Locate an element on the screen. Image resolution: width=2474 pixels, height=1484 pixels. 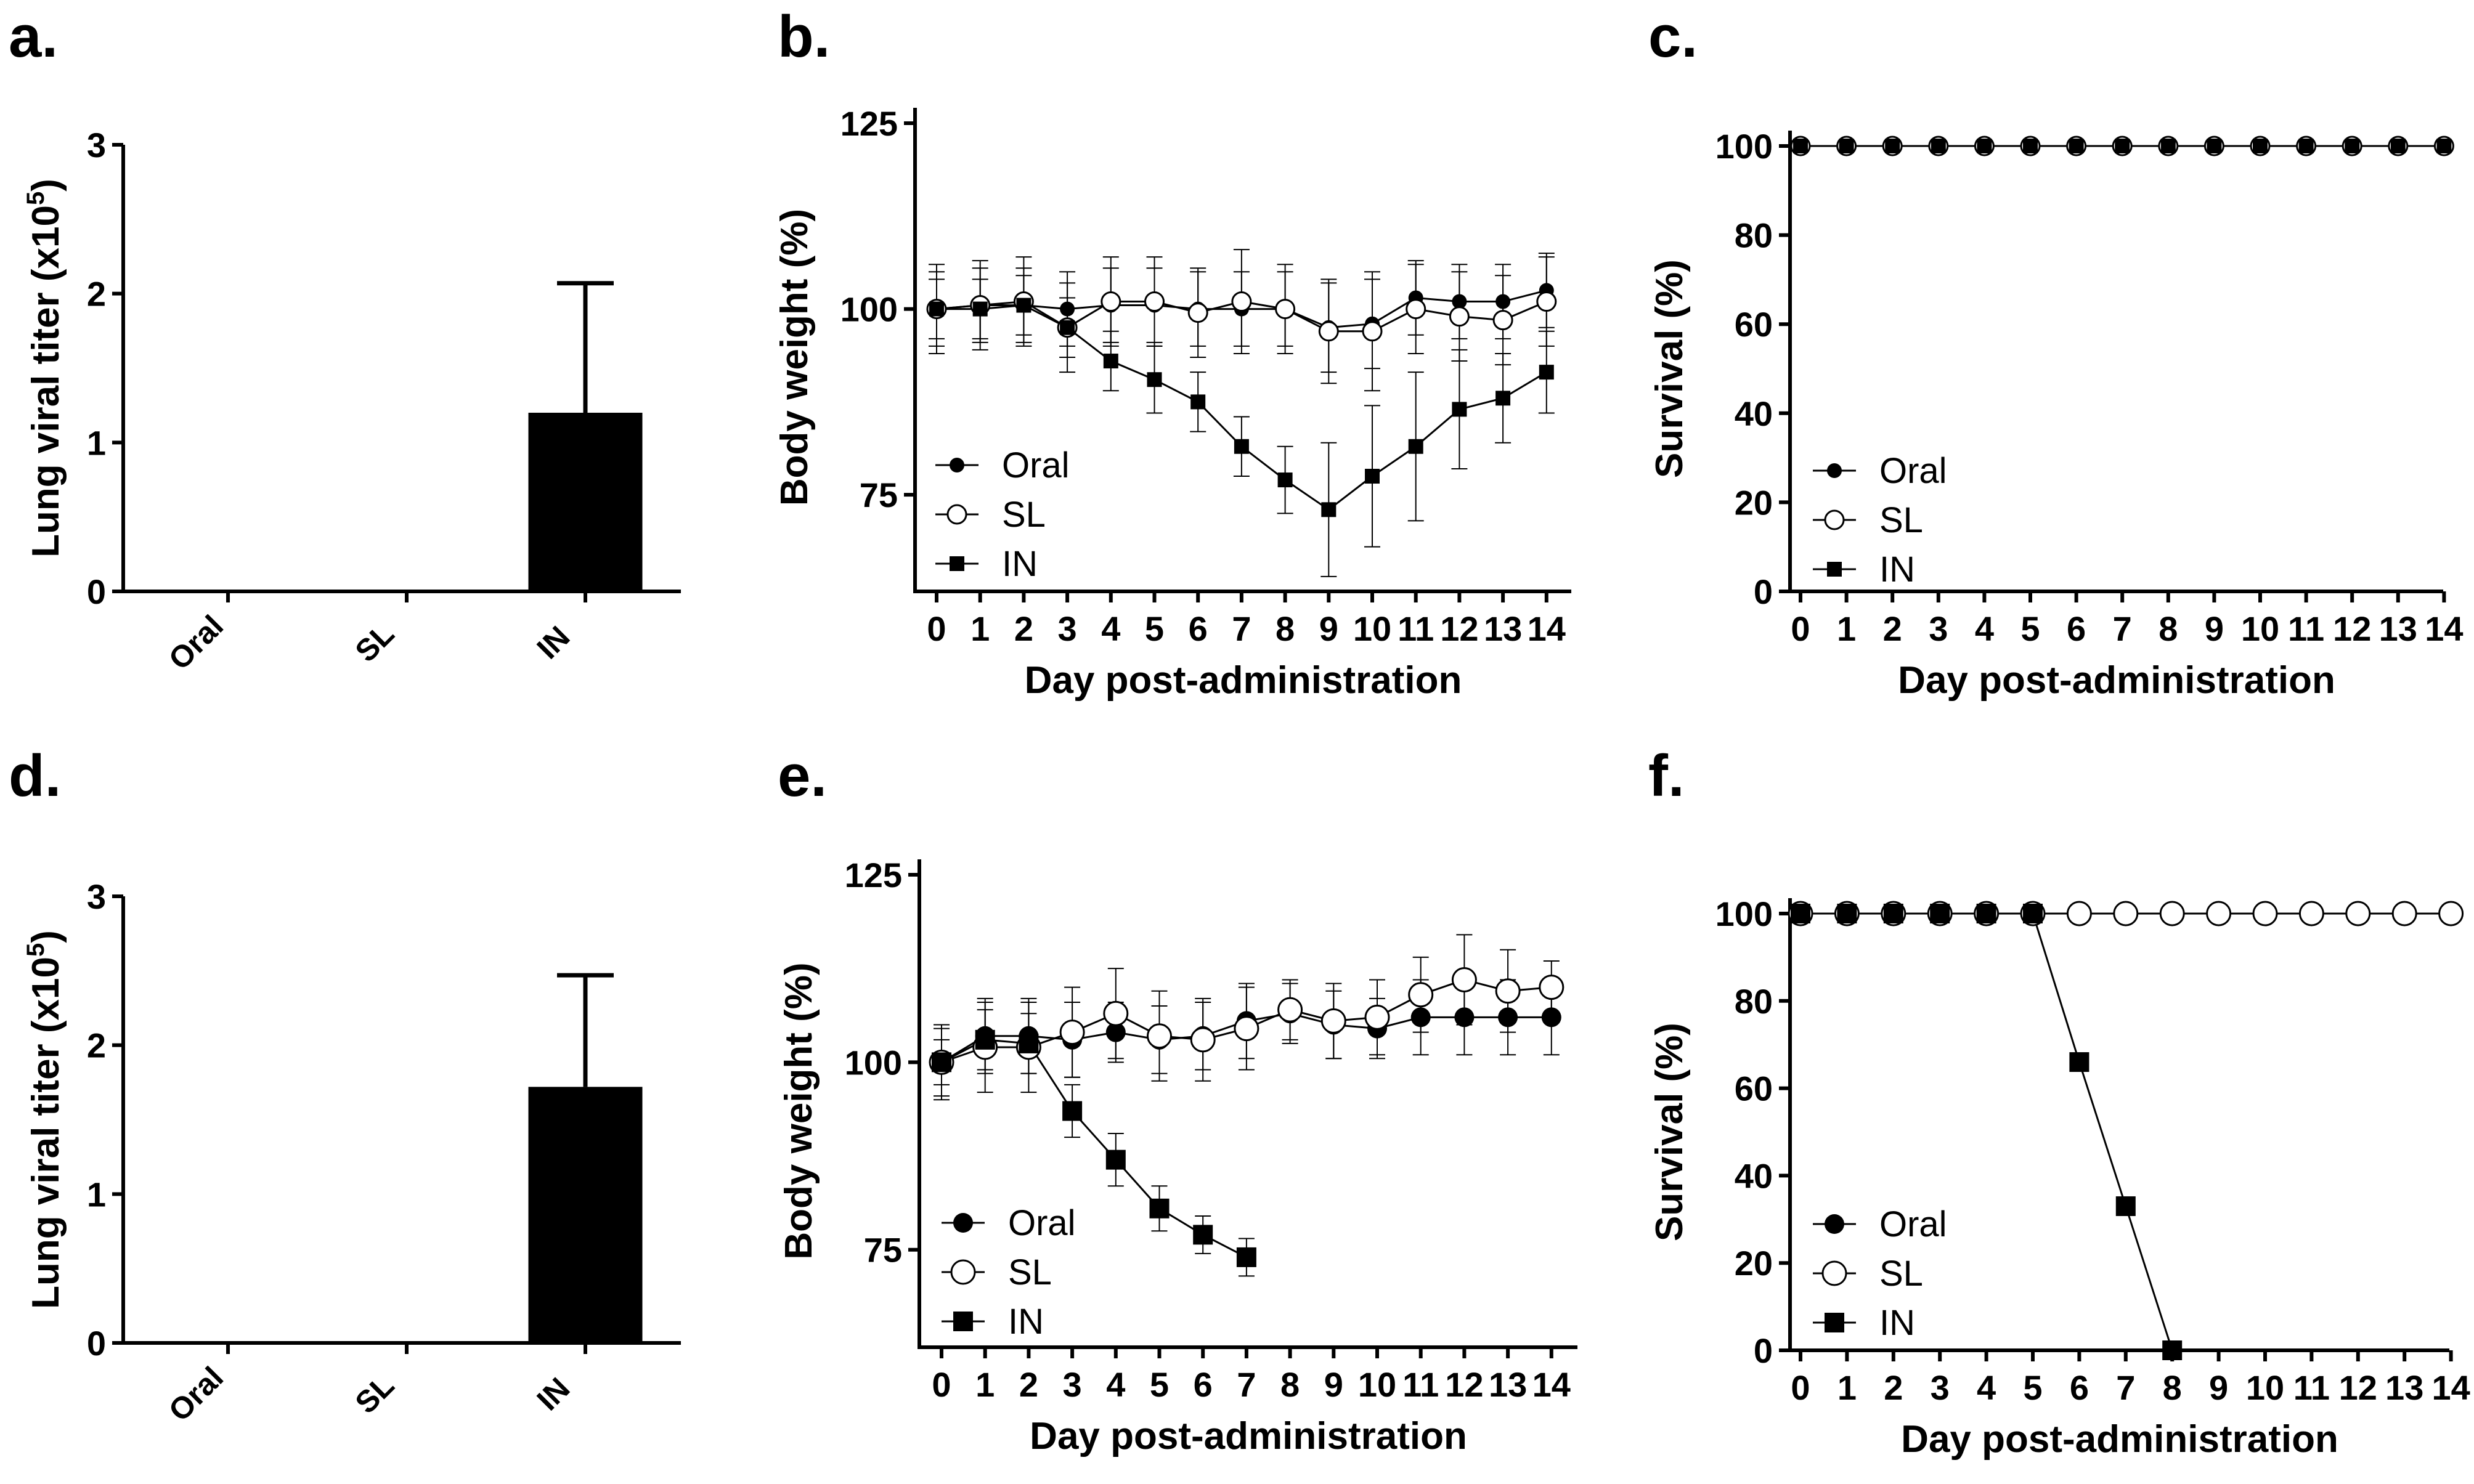
y-tick-label: 0 is located at coordinates (1764, 1350).